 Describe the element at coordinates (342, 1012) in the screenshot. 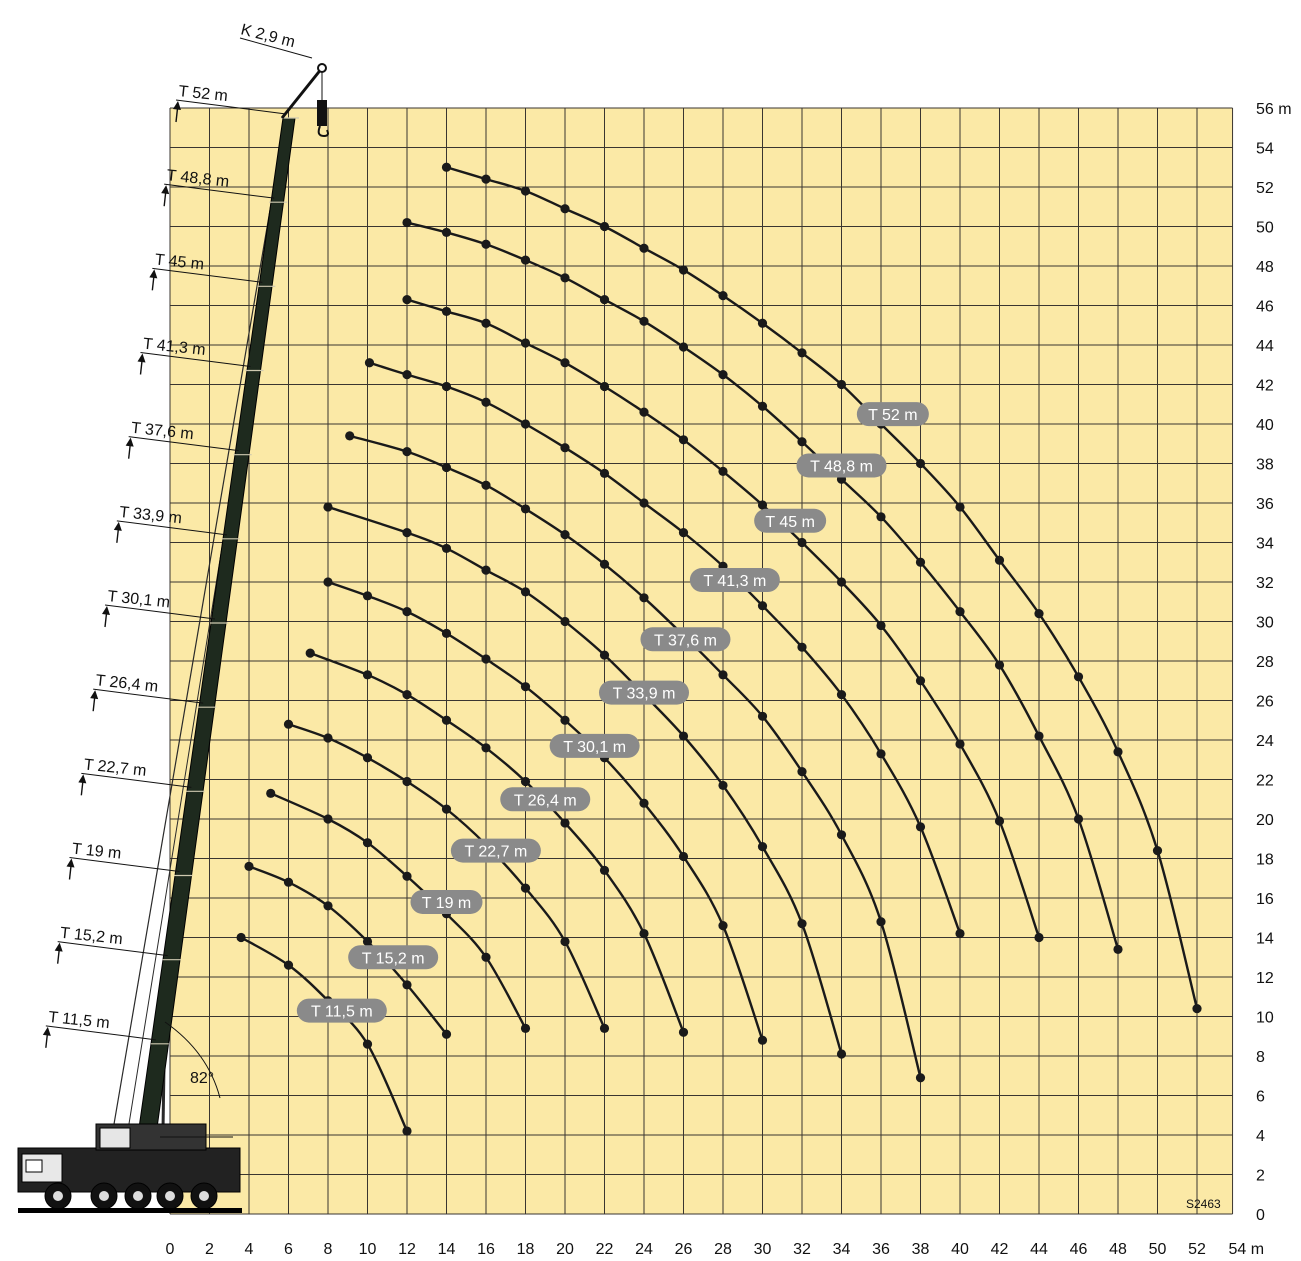

I see `boom-curve-label: T 11,5 m` at that location.